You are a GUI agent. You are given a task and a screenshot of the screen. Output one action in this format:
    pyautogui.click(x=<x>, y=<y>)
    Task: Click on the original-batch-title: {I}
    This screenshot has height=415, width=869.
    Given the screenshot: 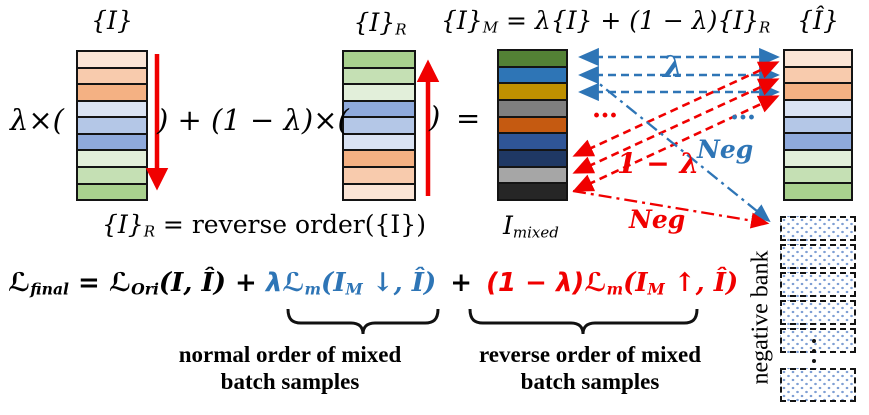 What is the action you would take?
    pyautogui.click(x=112, y=20)
    